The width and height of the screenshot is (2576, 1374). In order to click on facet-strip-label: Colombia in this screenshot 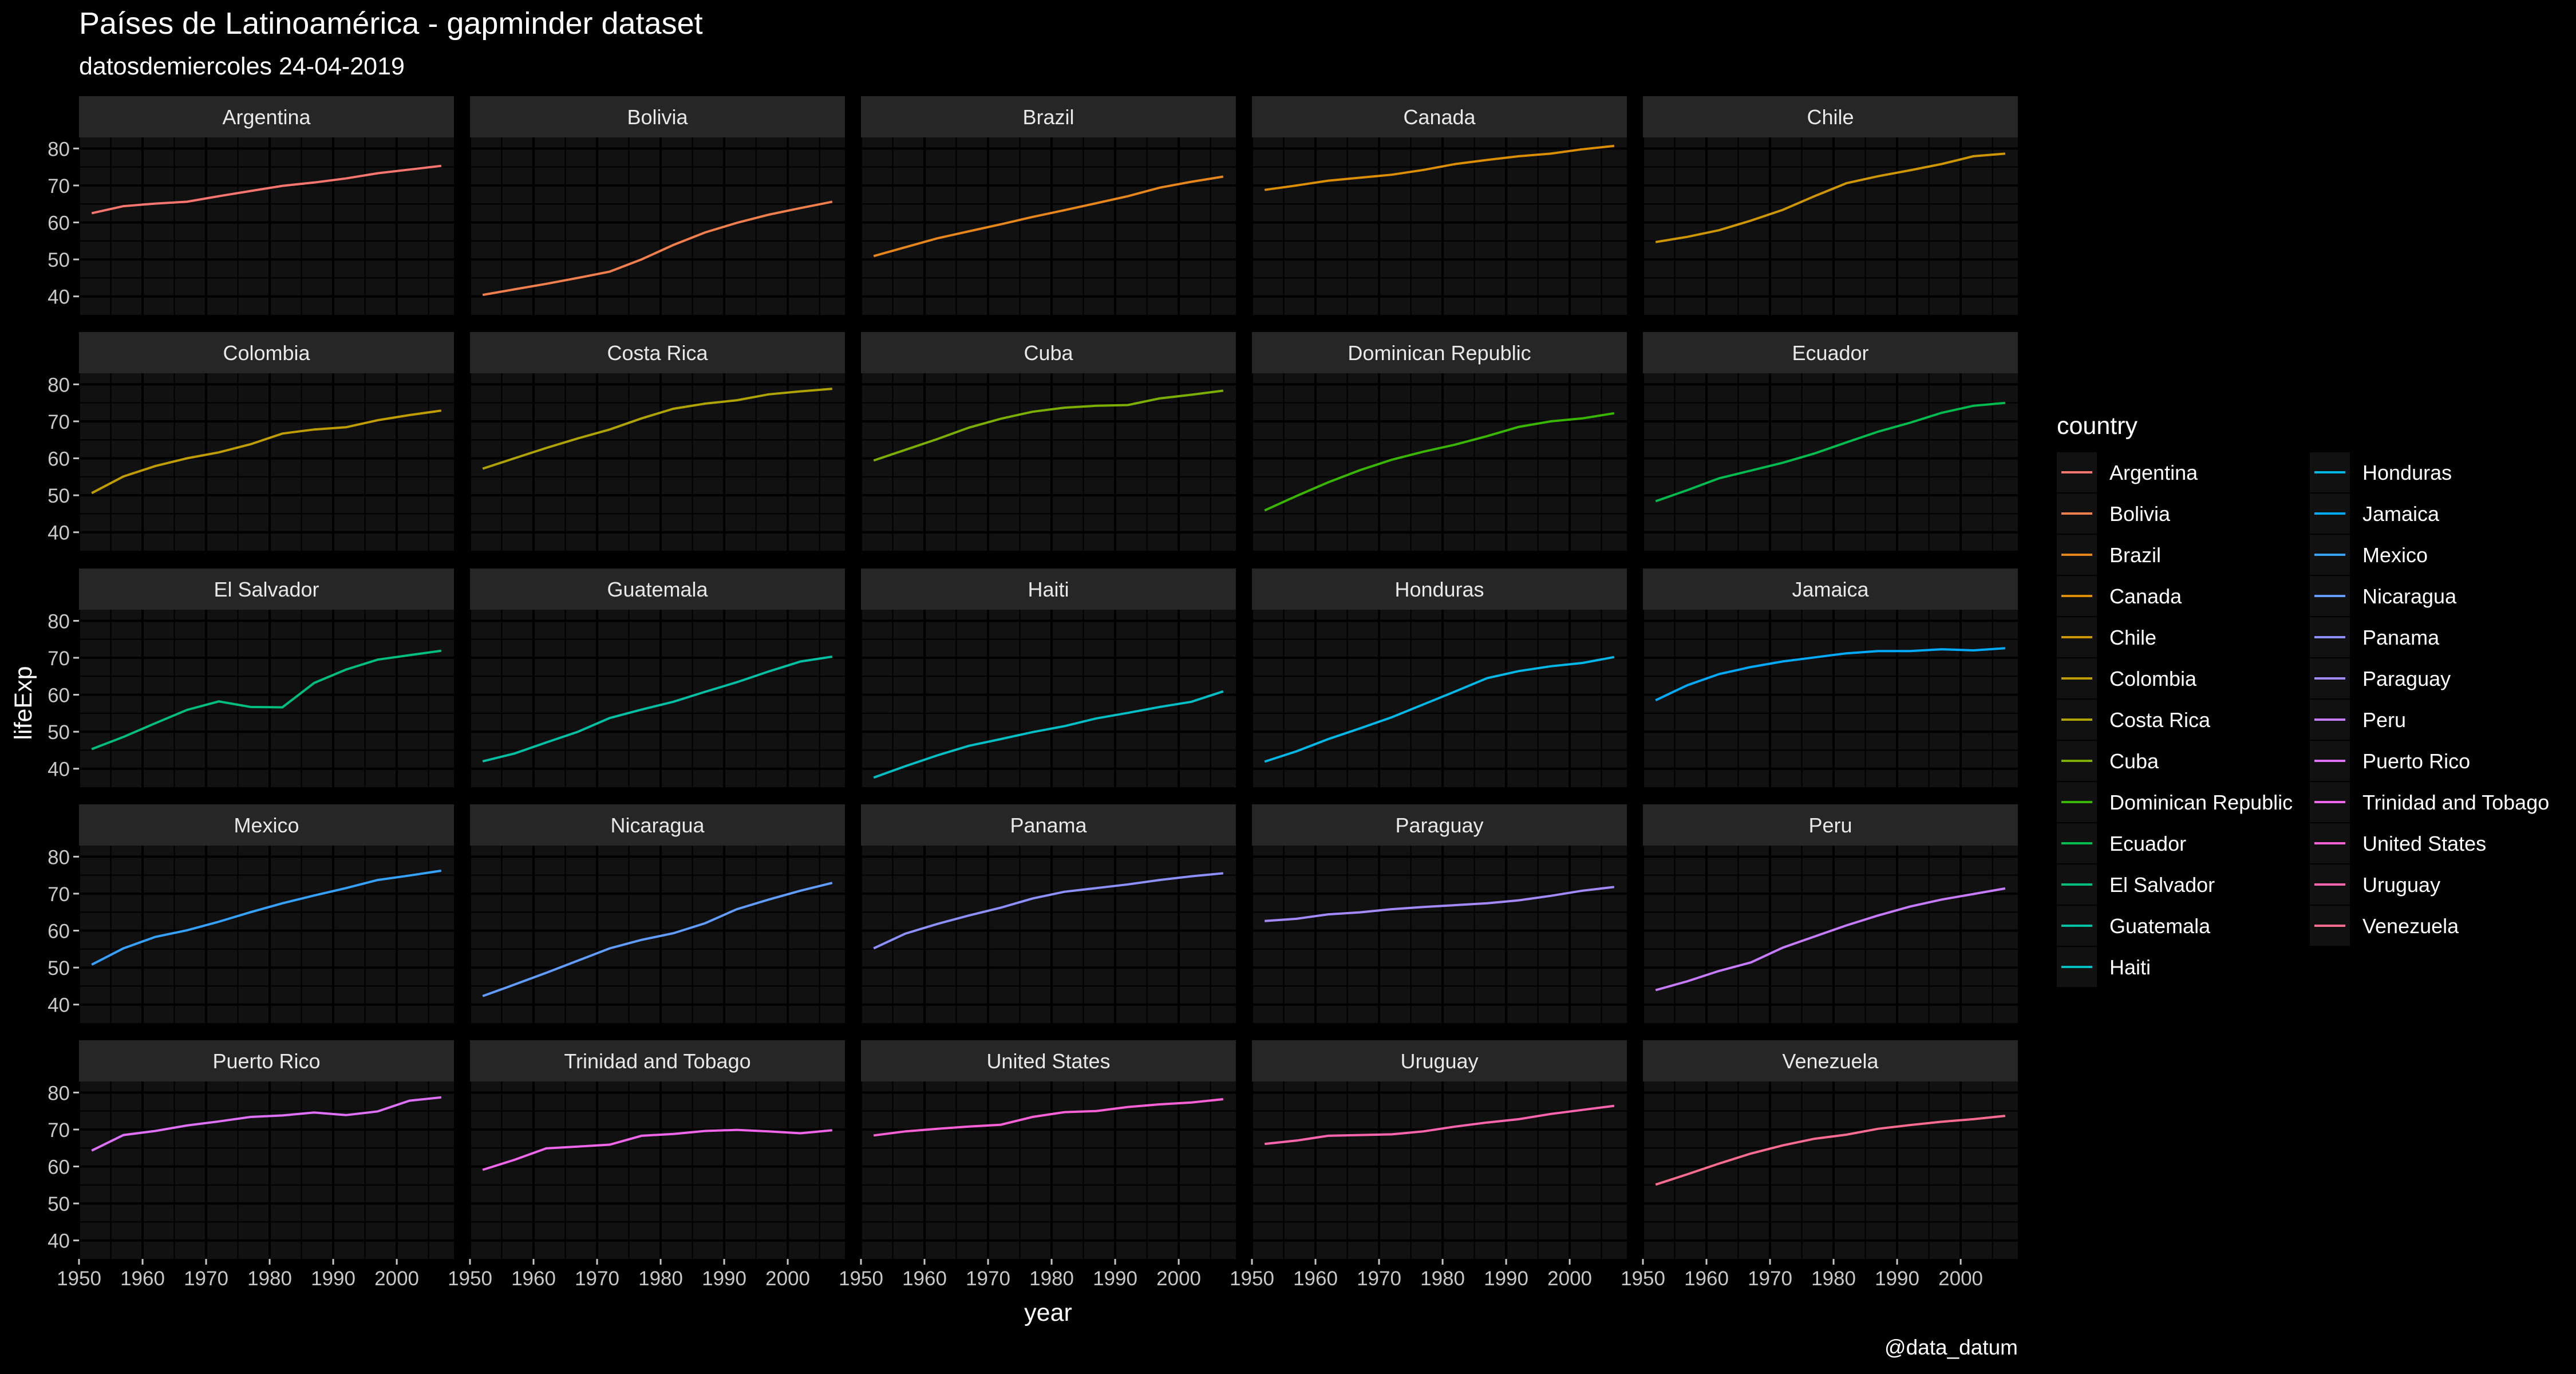, I will do `click(266, 353)`.